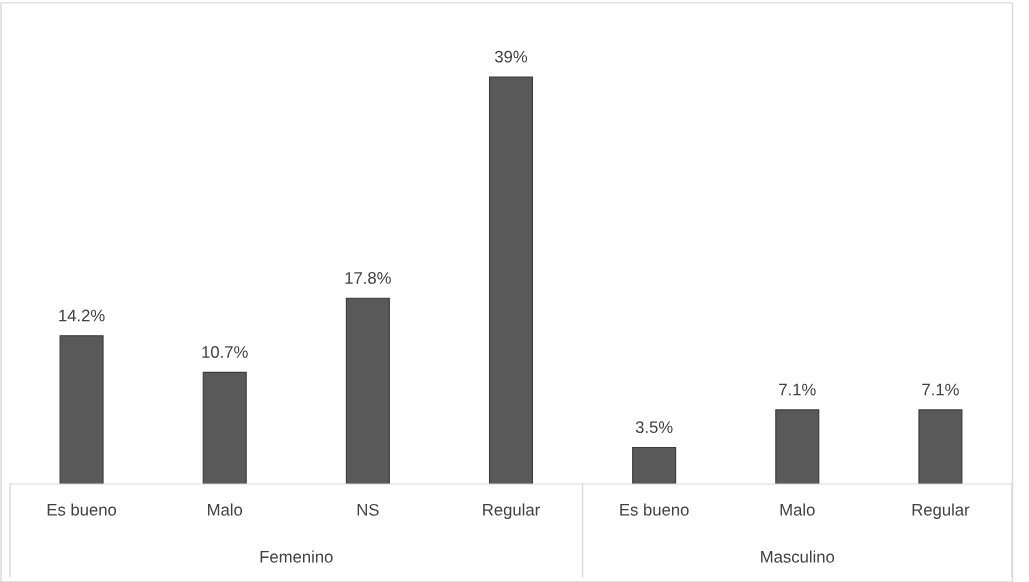  What do you see at coordinates (225, 352) in the screenshot?
I see `data-label: 10.7%` at bounding box center [225, 352].